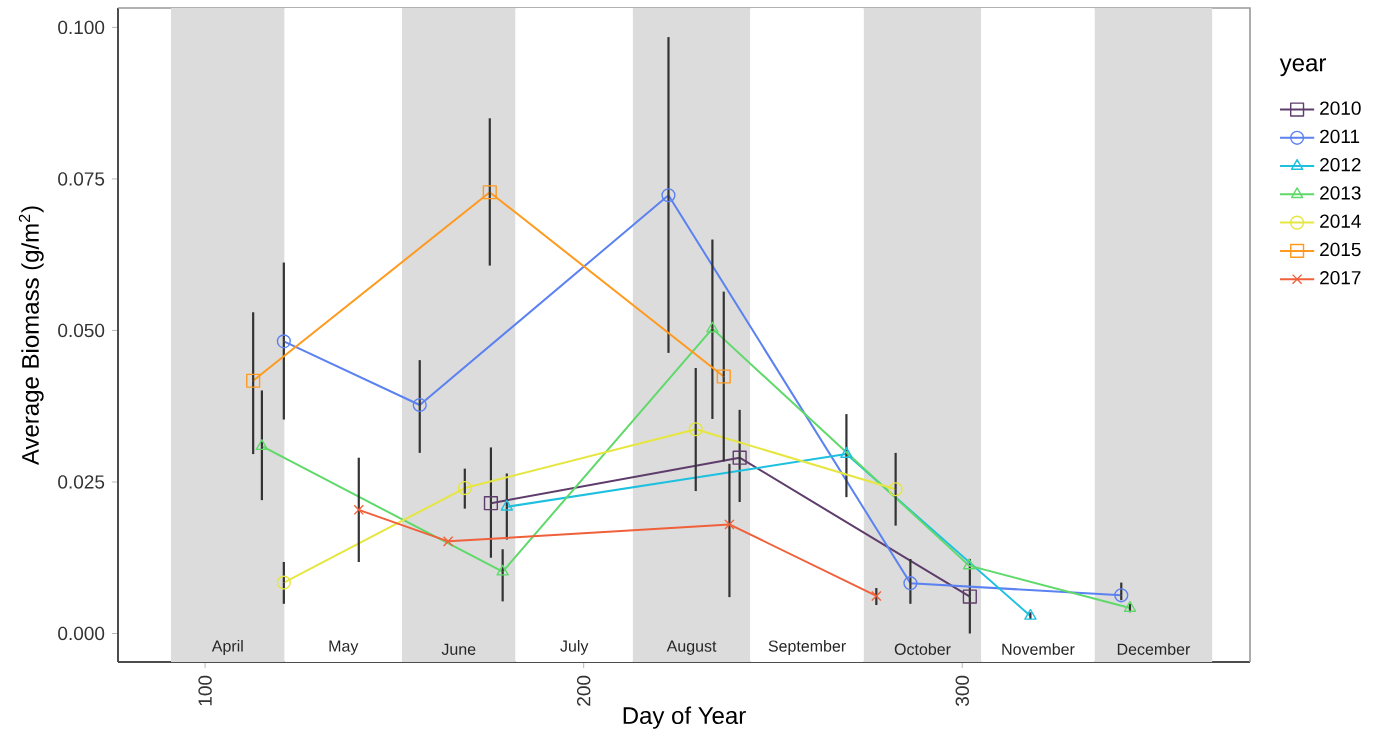 This screenshot has width=1389, height=750. What do you see at coordinates (31, 336) in the screenshot?
I see `y-axis-title: Average Biomass (g/m$^{2}$)` at bounding box center [31, 336].